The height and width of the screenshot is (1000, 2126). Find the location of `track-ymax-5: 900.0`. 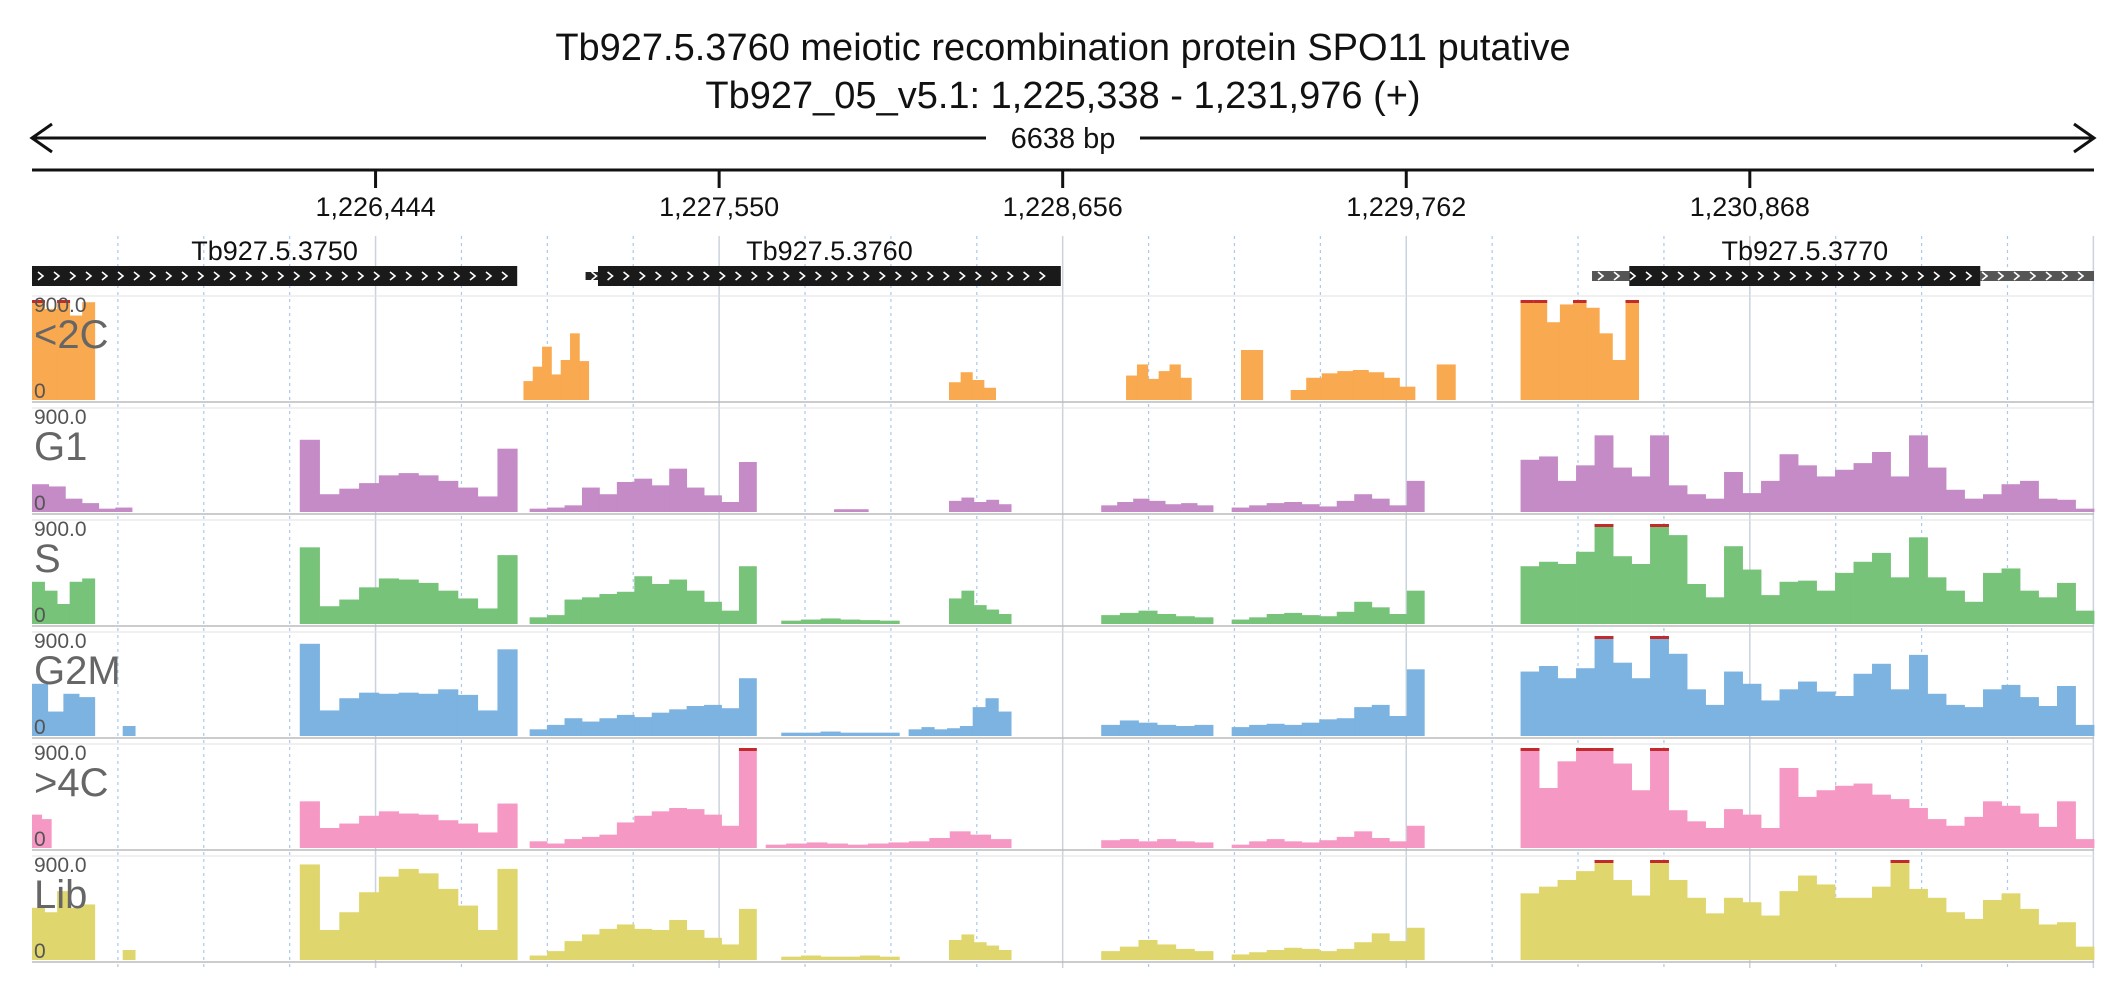

track-ymax-5: 900.0 is located at coordinates (60, 865).